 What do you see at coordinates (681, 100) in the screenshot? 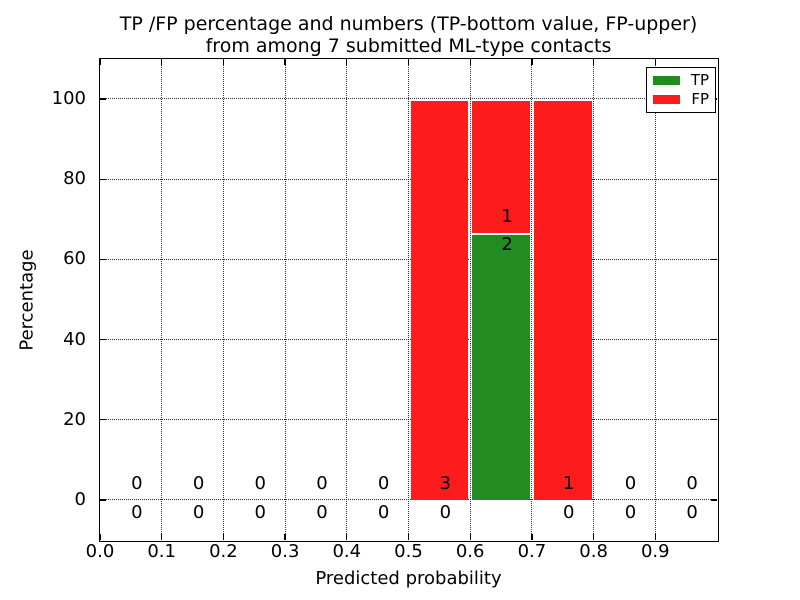
I see `legend-entry-fp: FP` at bounding box center [681, 100].